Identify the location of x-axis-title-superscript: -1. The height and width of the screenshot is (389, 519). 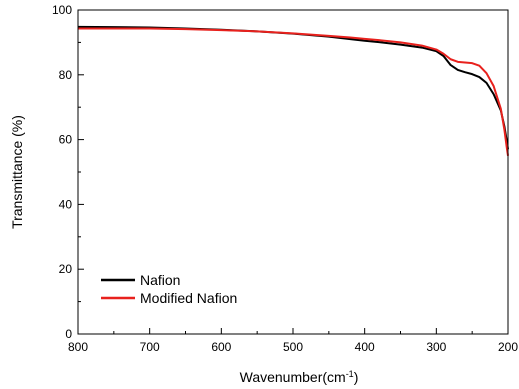
(350, 374).